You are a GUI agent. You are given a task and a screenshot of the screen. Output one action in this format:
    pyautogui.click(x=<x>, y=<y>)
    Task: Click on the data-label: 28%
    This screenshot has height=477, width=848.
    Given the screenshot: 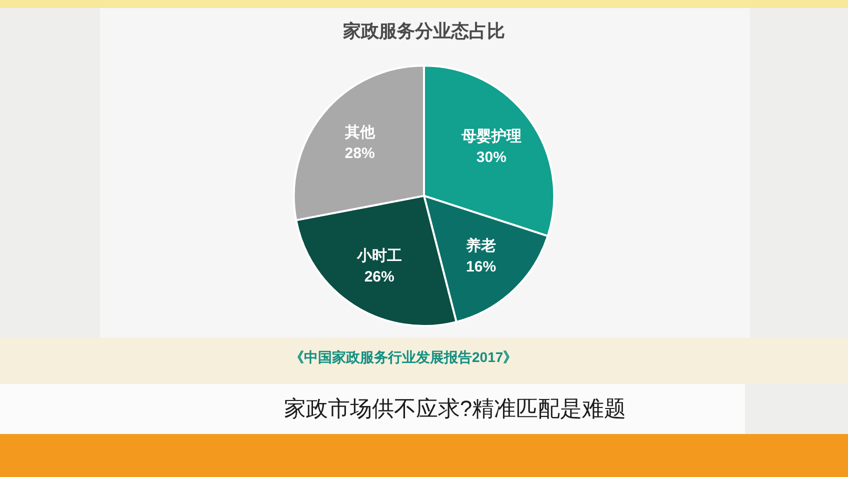 What is the action you would take?
    pyautogui.click(x=359, y=153)
    